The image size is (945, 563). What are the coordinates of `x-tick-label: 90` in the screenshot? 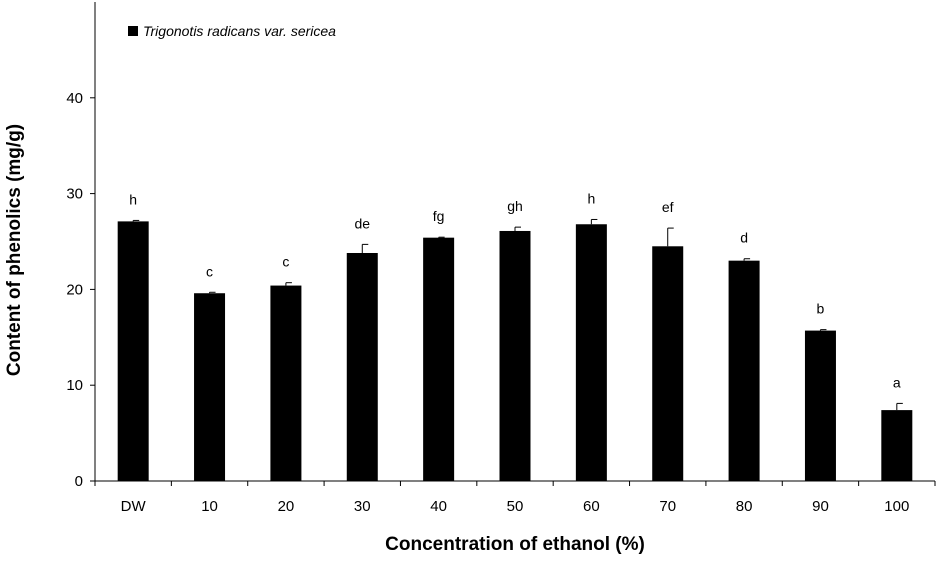 It's located at (820, 506).